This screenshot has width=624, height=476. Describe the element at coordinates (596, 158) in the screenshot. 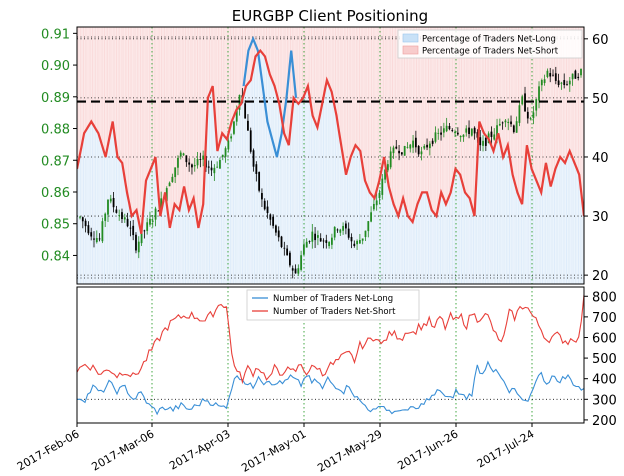

I see `right-axis-ticks: 20 30 40 50 60` at that location.